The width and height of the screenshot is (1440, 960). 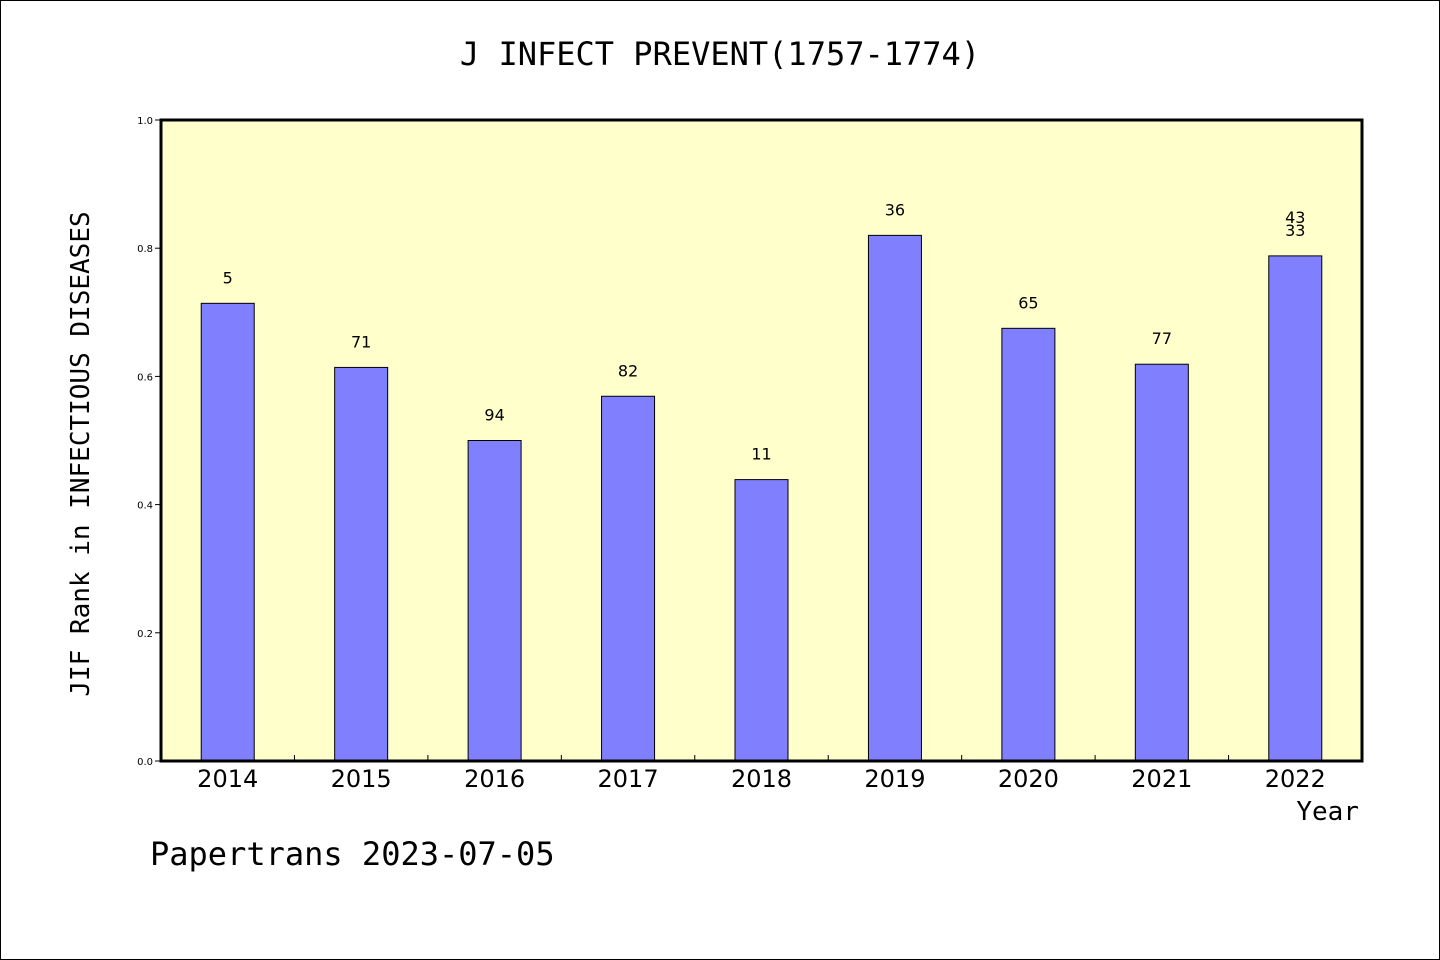 I want to click on x-tick-label: 2021, so click(x=1161, y=779).